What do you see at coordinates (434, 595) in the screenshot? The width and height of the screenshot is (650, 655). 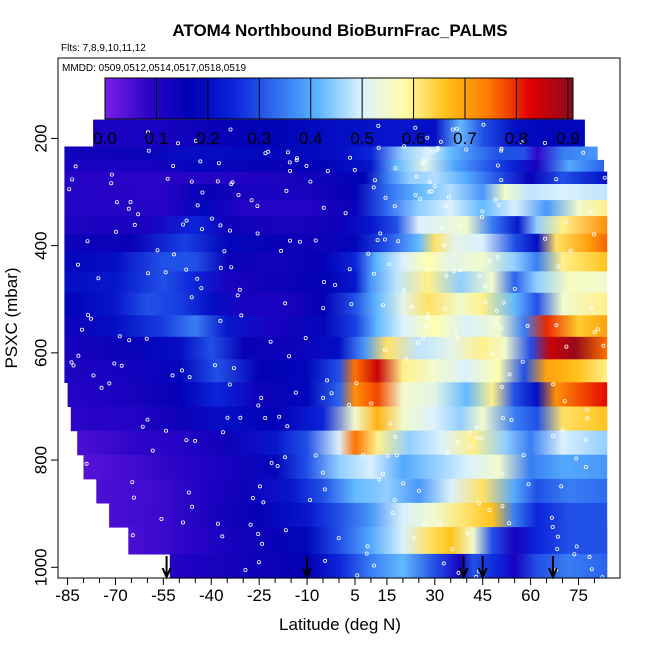 I see `x-tick-label: 30` at bounding box center [434, 595].